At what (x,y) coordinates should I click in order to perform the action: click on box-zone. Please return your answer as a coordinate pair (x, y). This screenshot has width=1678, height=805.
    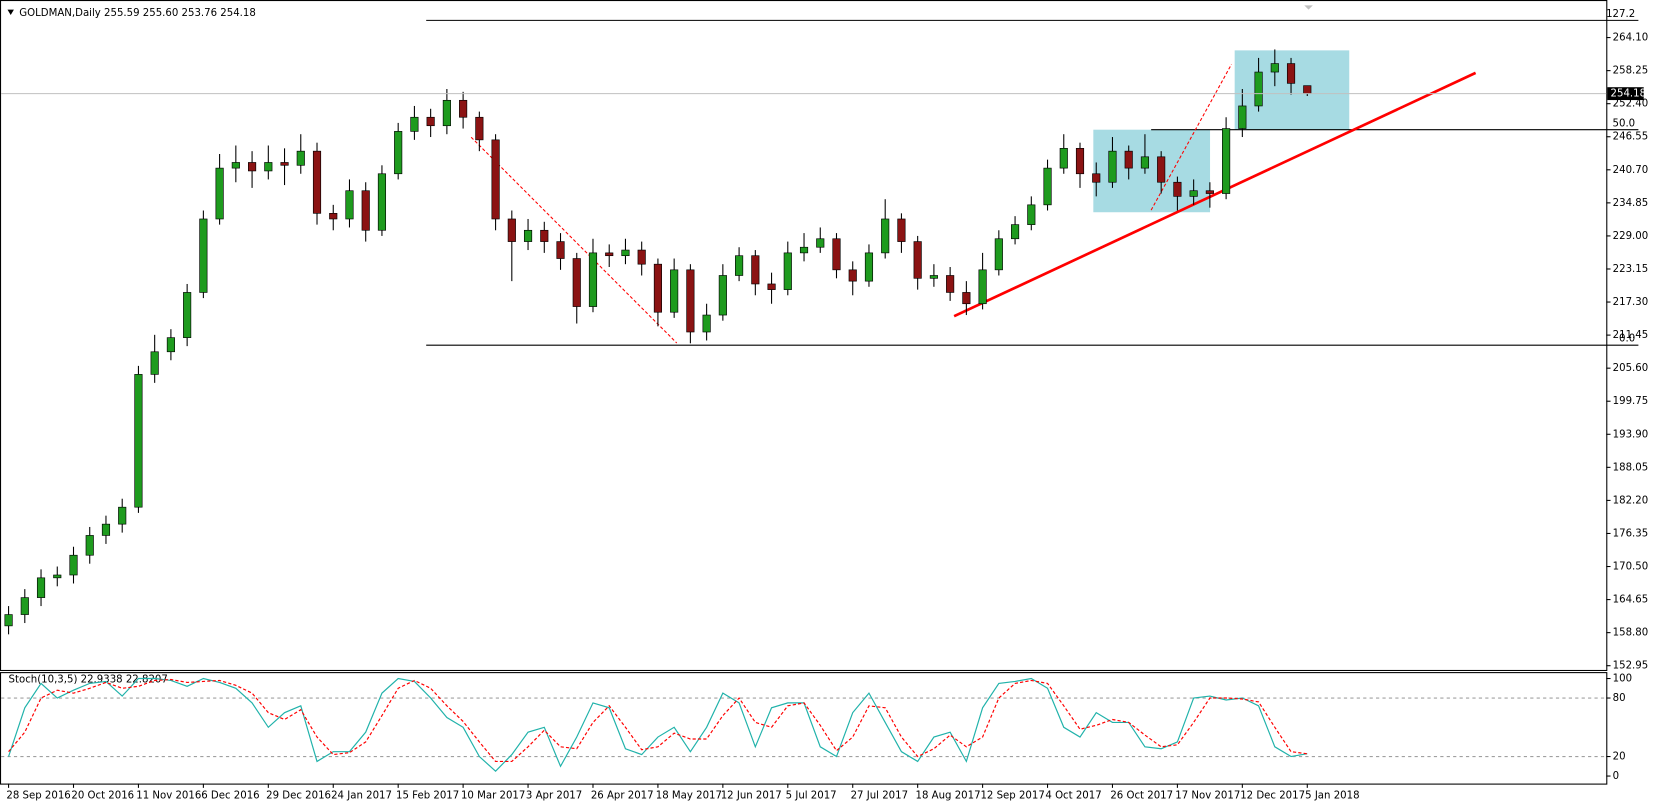
    Looking at the image, I should click on (1292, 90).